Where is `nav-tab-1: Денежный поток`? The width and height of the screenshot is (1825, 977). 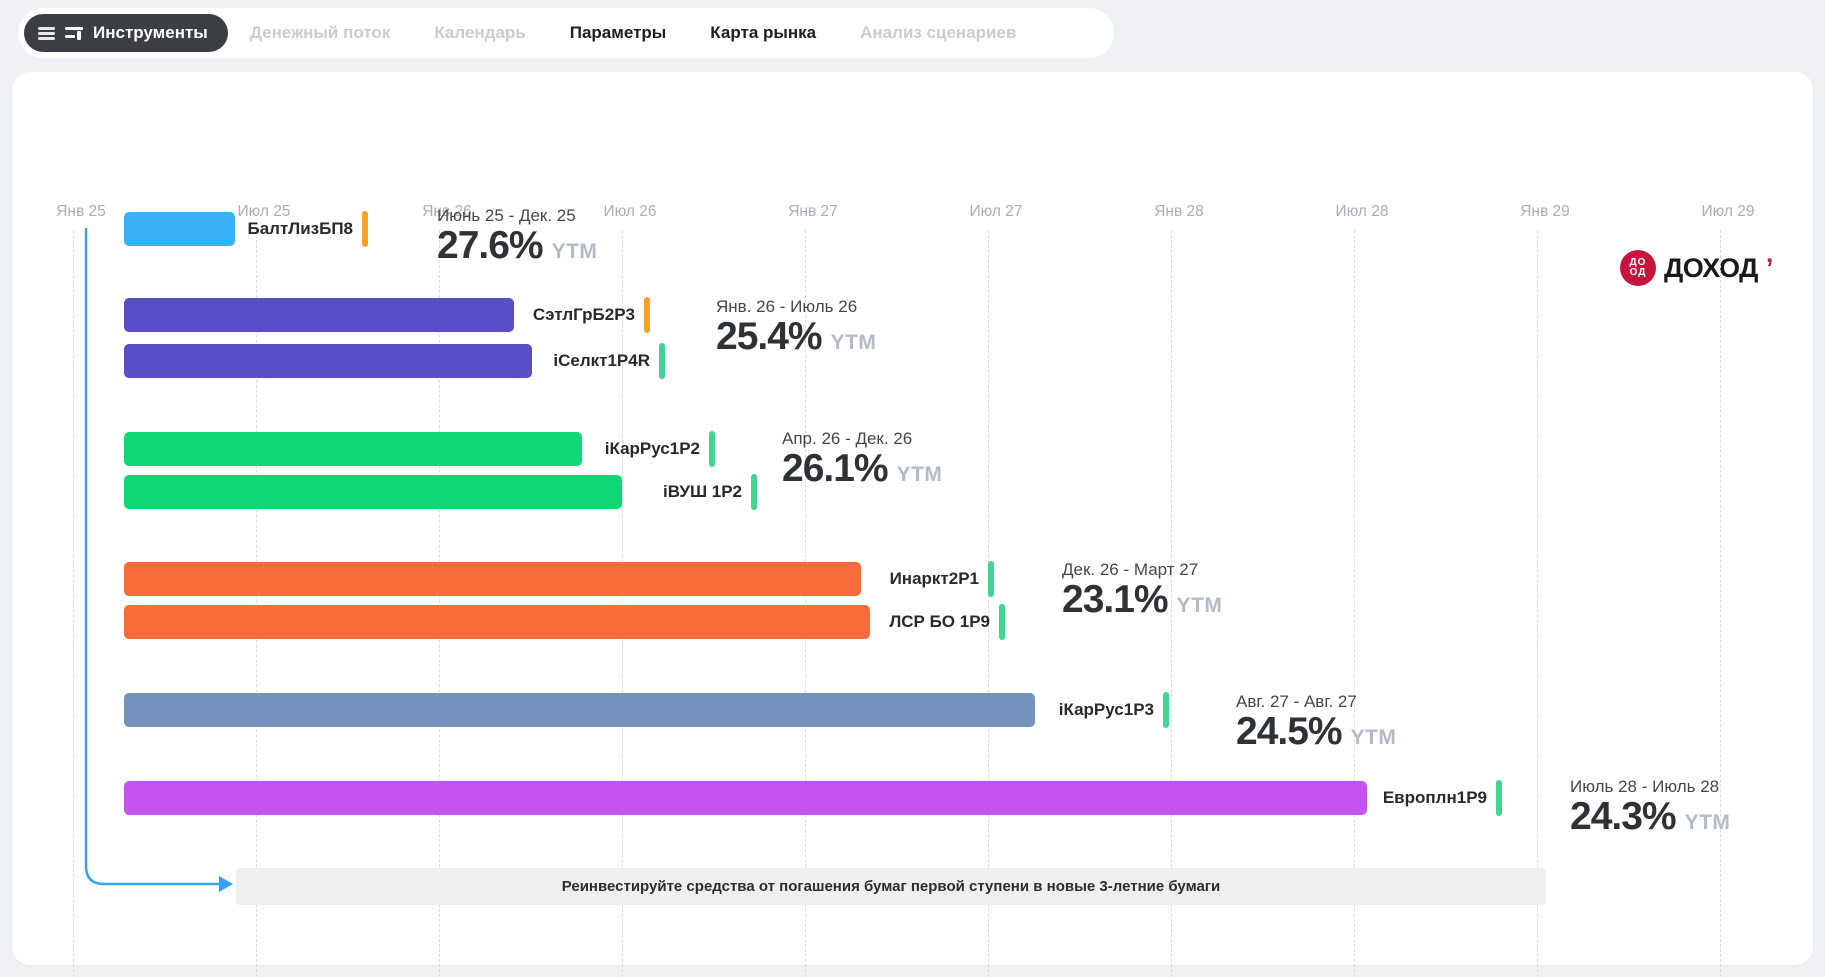
nav-tab-1: Денежный поток is located at coordinates (320, 32).